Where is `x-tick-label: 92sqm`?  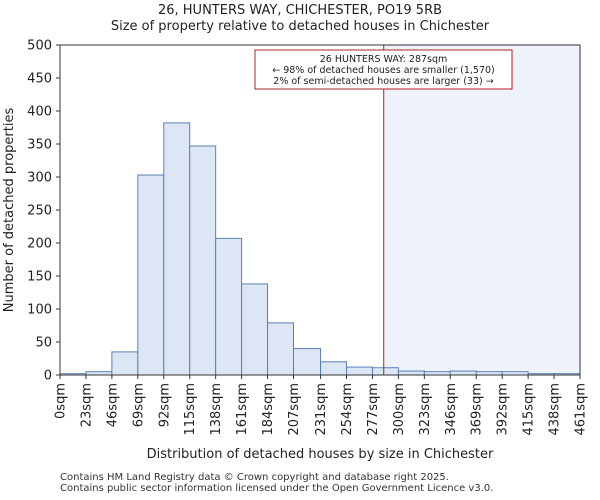
x-tick-label: 92sqm is located at coordinates (164, 405).